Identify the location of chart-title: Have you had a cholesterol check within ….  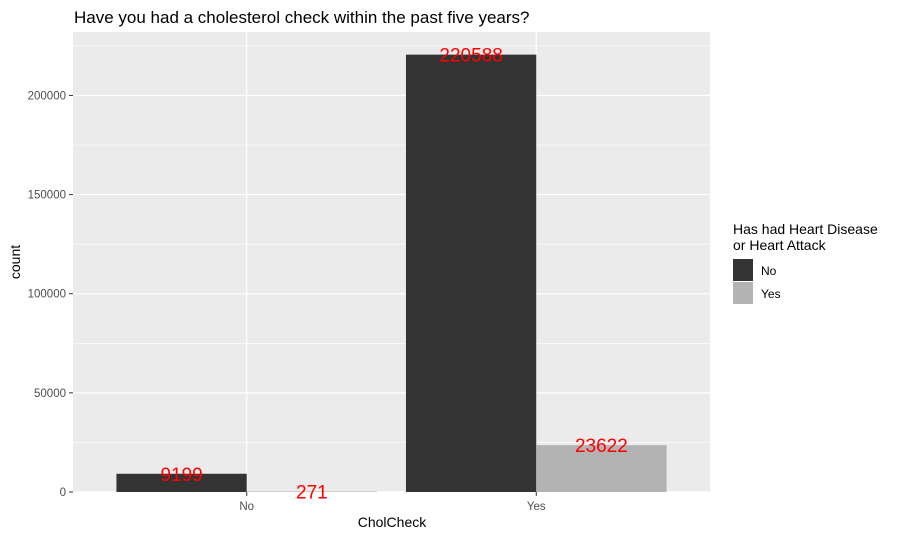
(301, 17).